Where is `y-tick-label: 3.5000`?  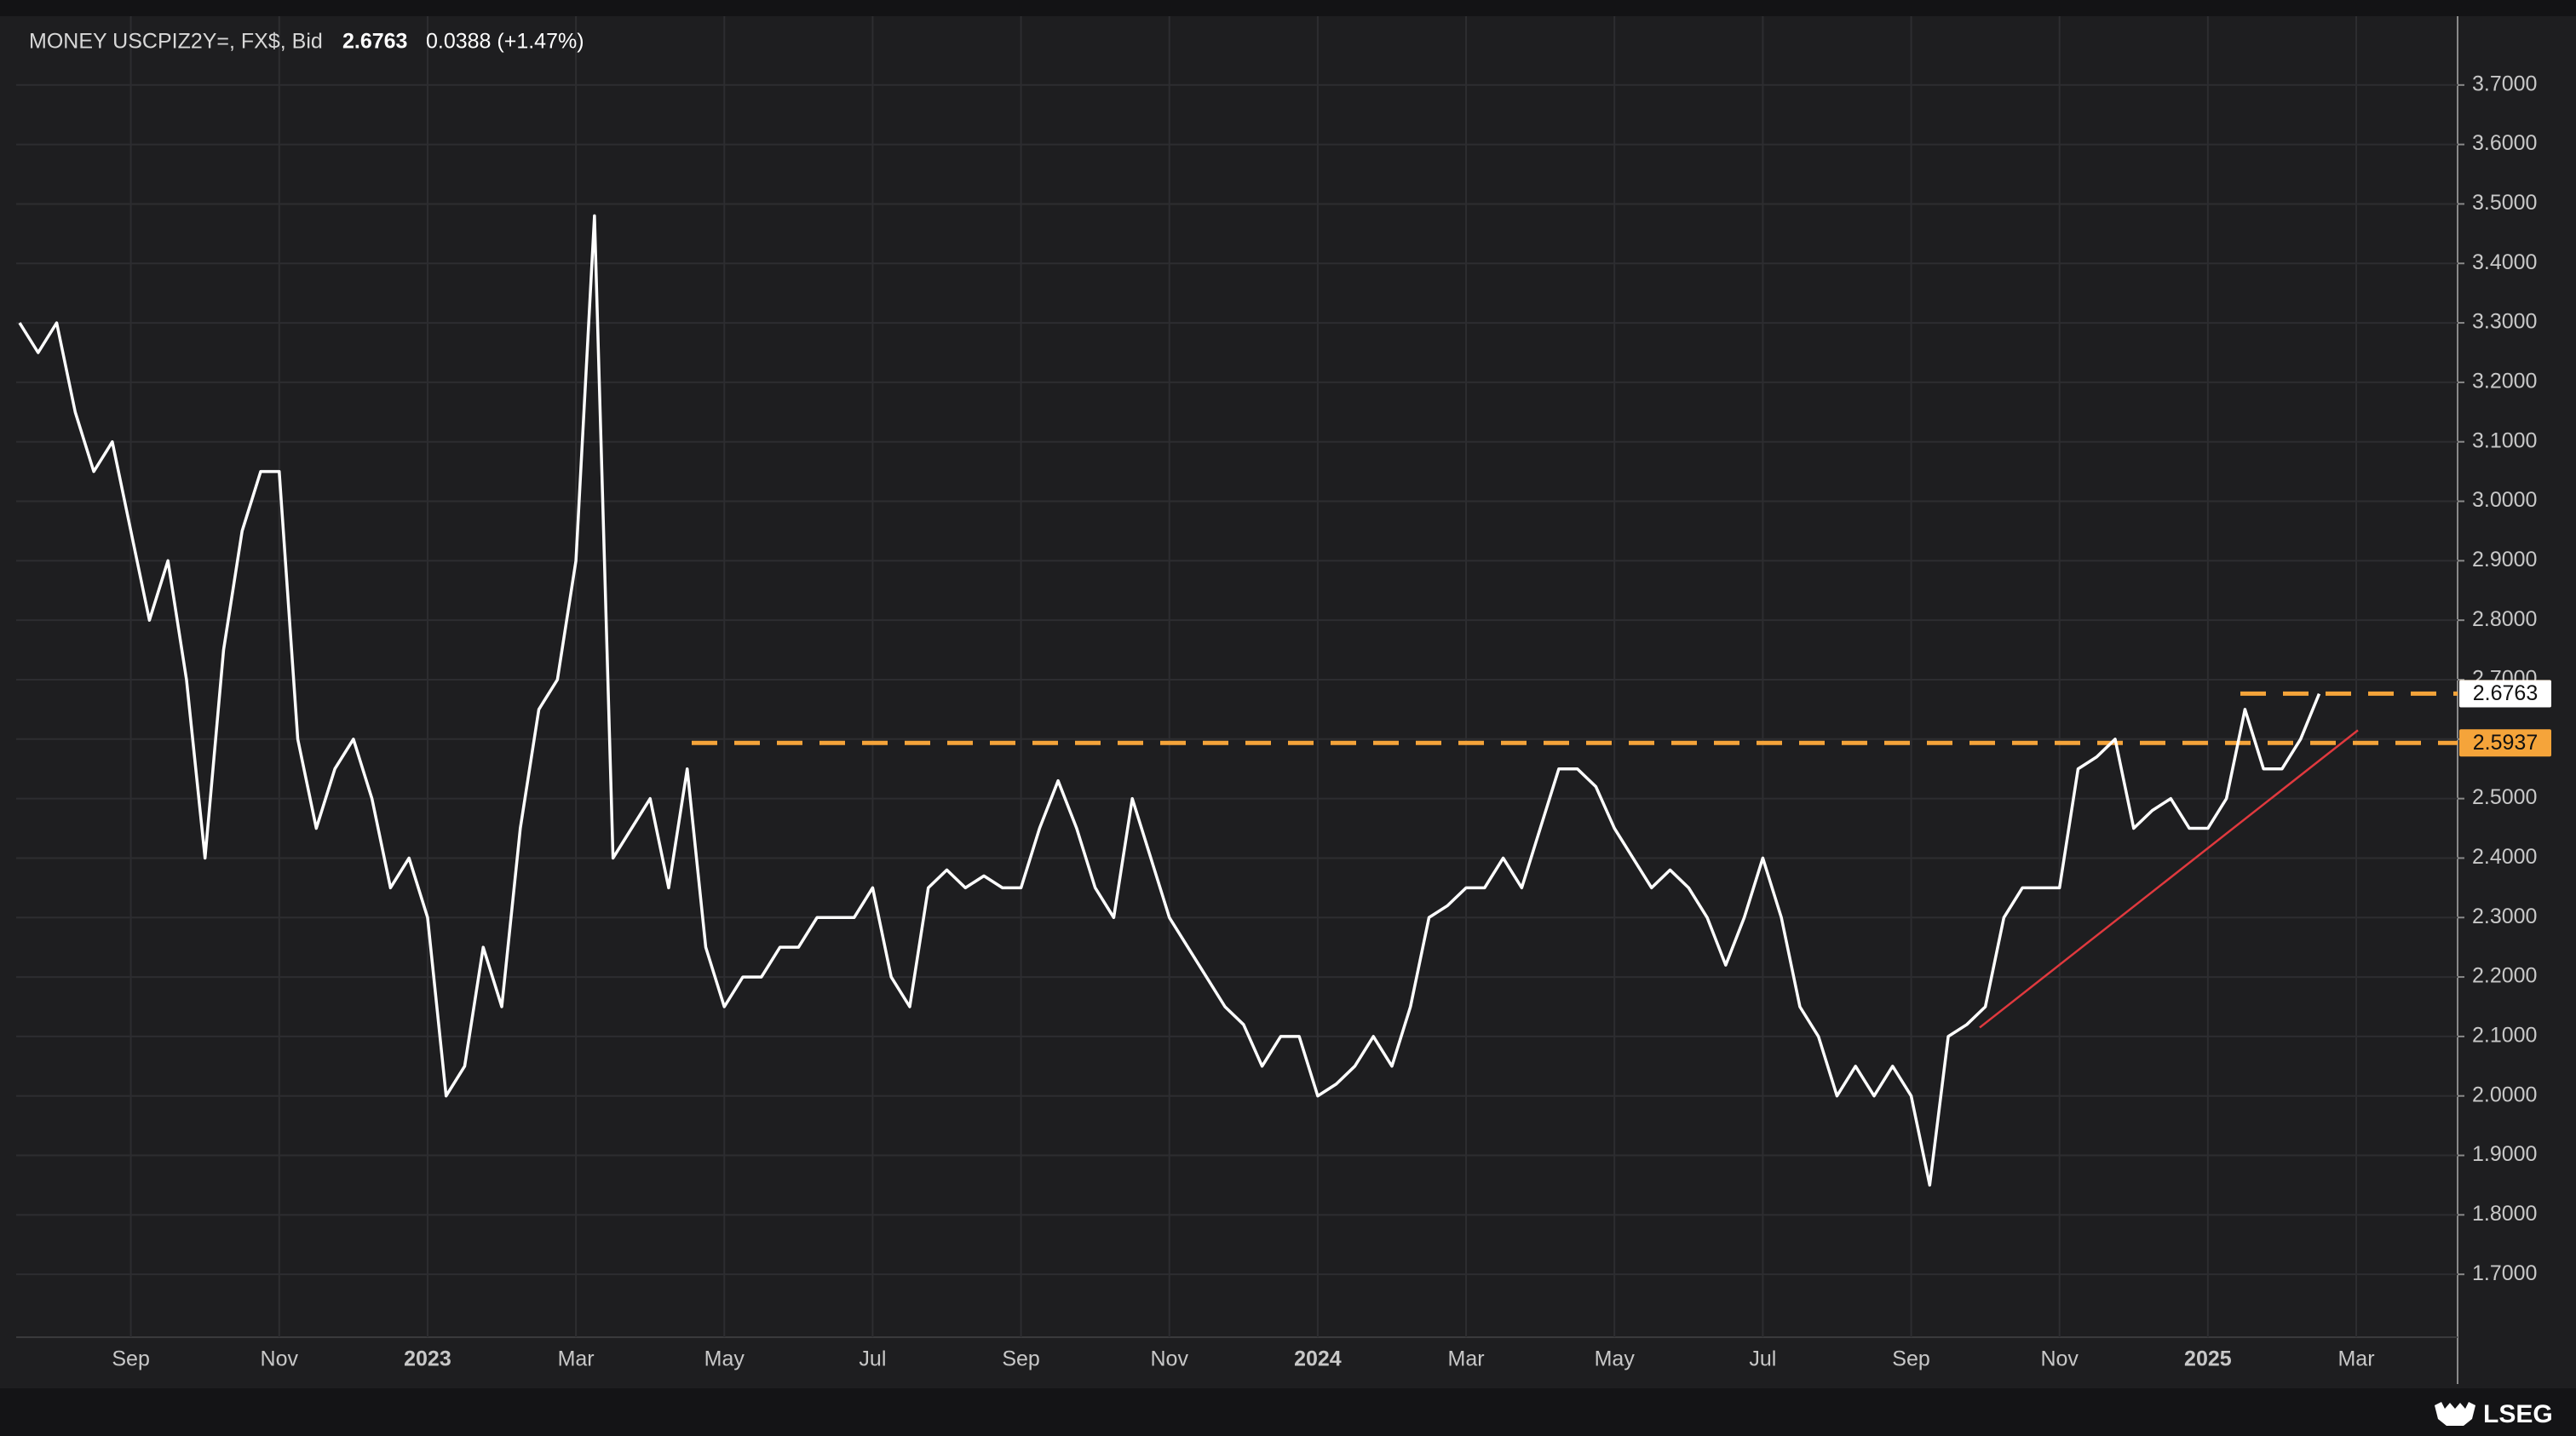
y-tick-label: 3.5000 is located at coordinates (2504, 203).